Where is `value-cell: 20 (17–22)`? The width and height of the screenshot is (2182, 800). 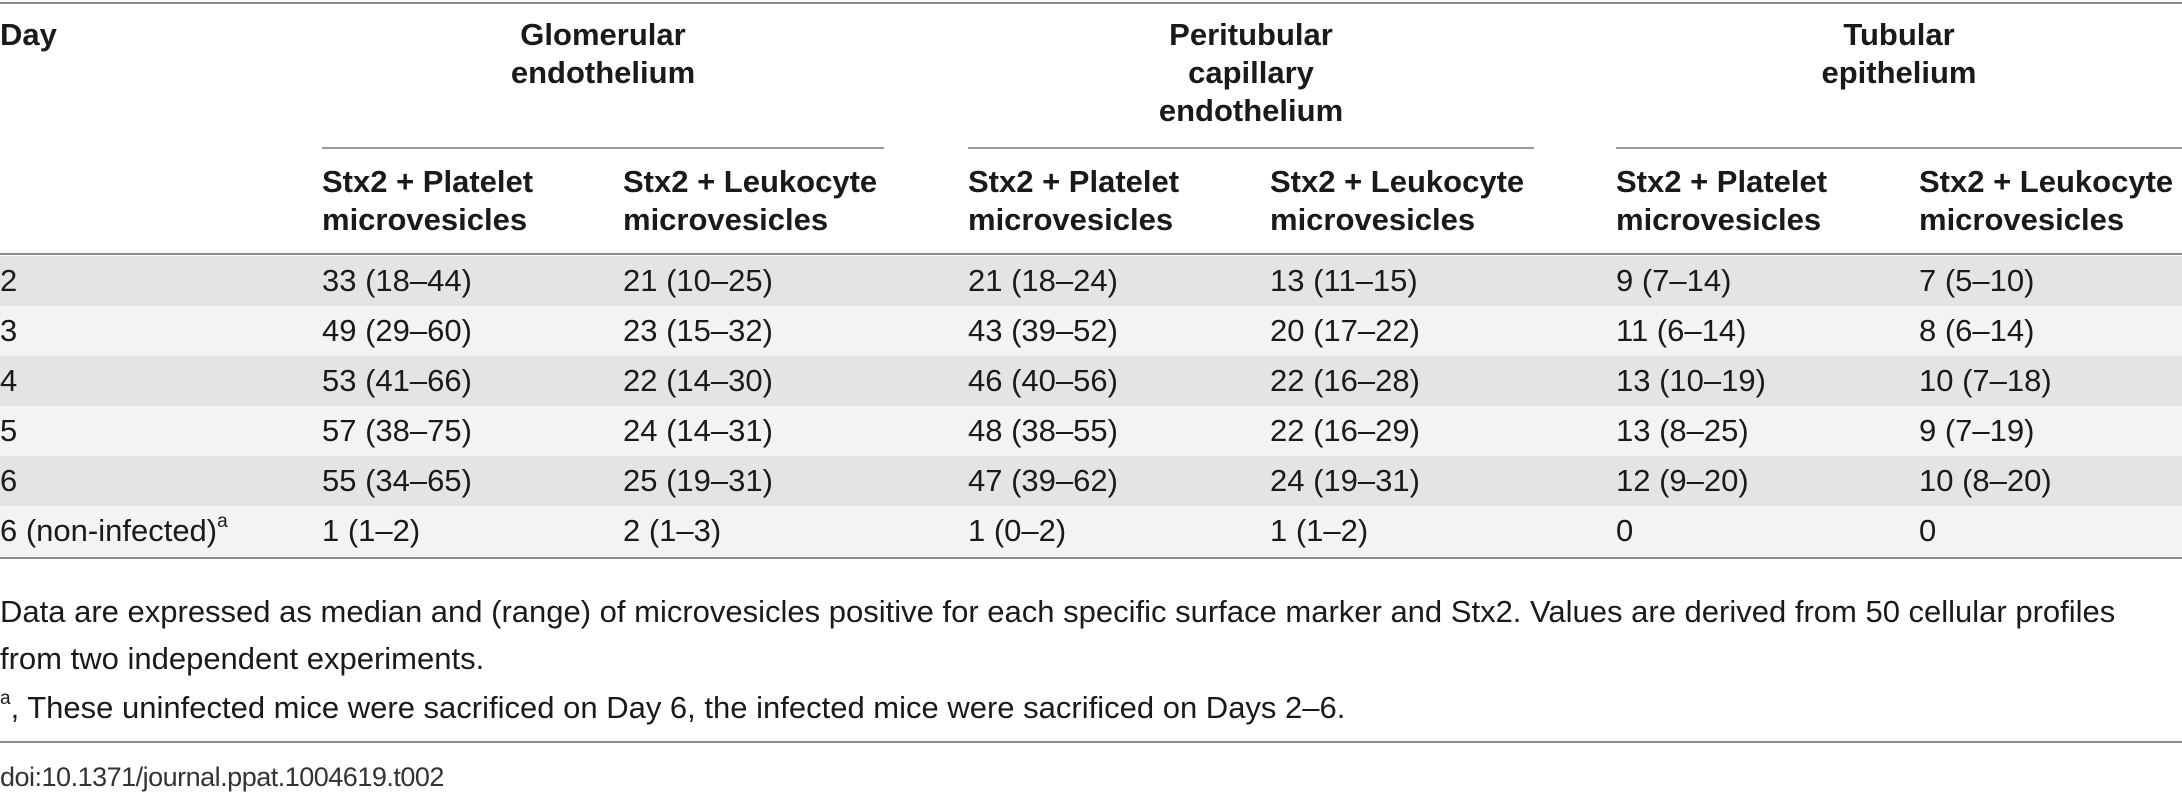
value-cell: 20 (17–22) is located at coordinates (1345, 330).